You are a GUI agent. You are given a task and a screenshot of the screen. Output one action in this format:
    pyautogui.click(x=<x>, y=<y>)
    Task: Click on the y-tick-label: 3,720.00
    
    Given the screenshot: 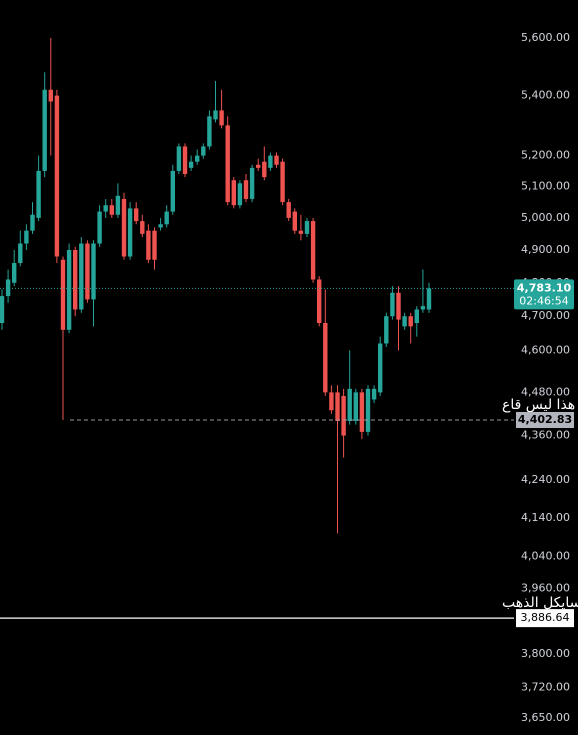 What is the action you would take?
    pyautogui.click(x=545, y=687)
    